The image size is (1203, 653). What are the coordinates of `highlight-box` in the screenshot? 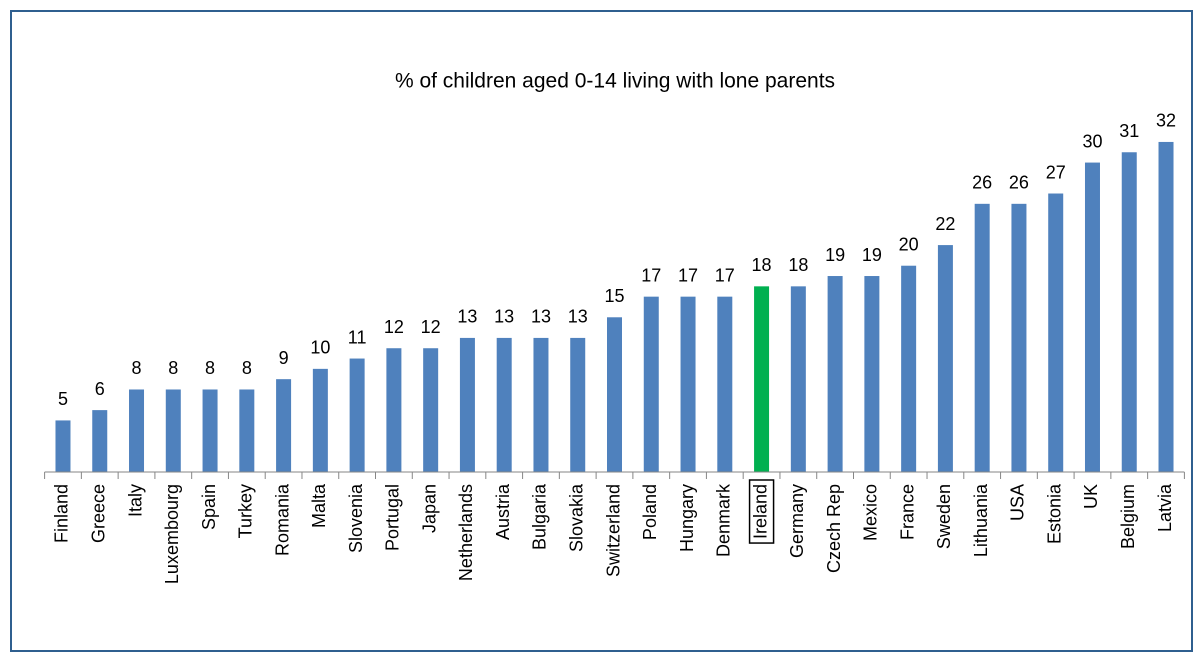 It's located at (761, 511).